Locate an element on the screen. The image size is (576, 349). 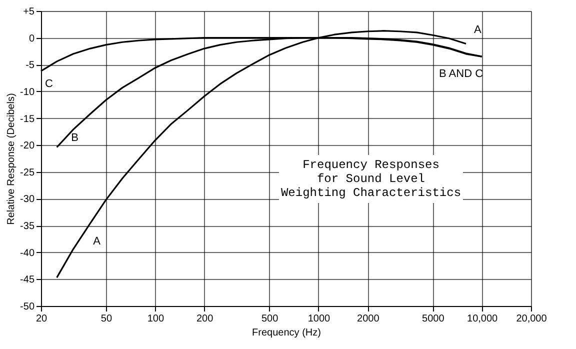
x-axis-title: Frequency (Hz) is located at coordinates (286, 333).